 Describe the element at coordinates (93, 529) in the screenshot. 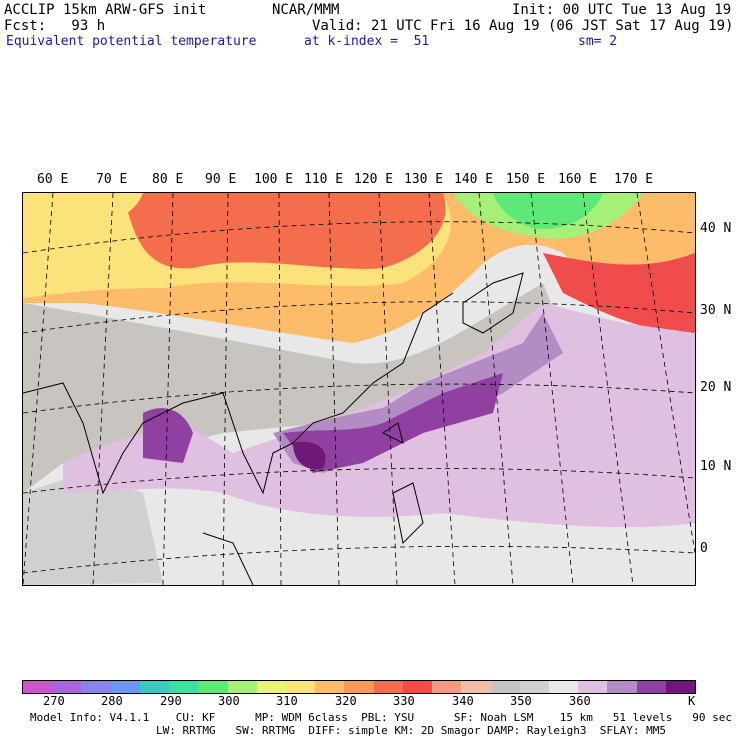

I see `land-region` at that location.